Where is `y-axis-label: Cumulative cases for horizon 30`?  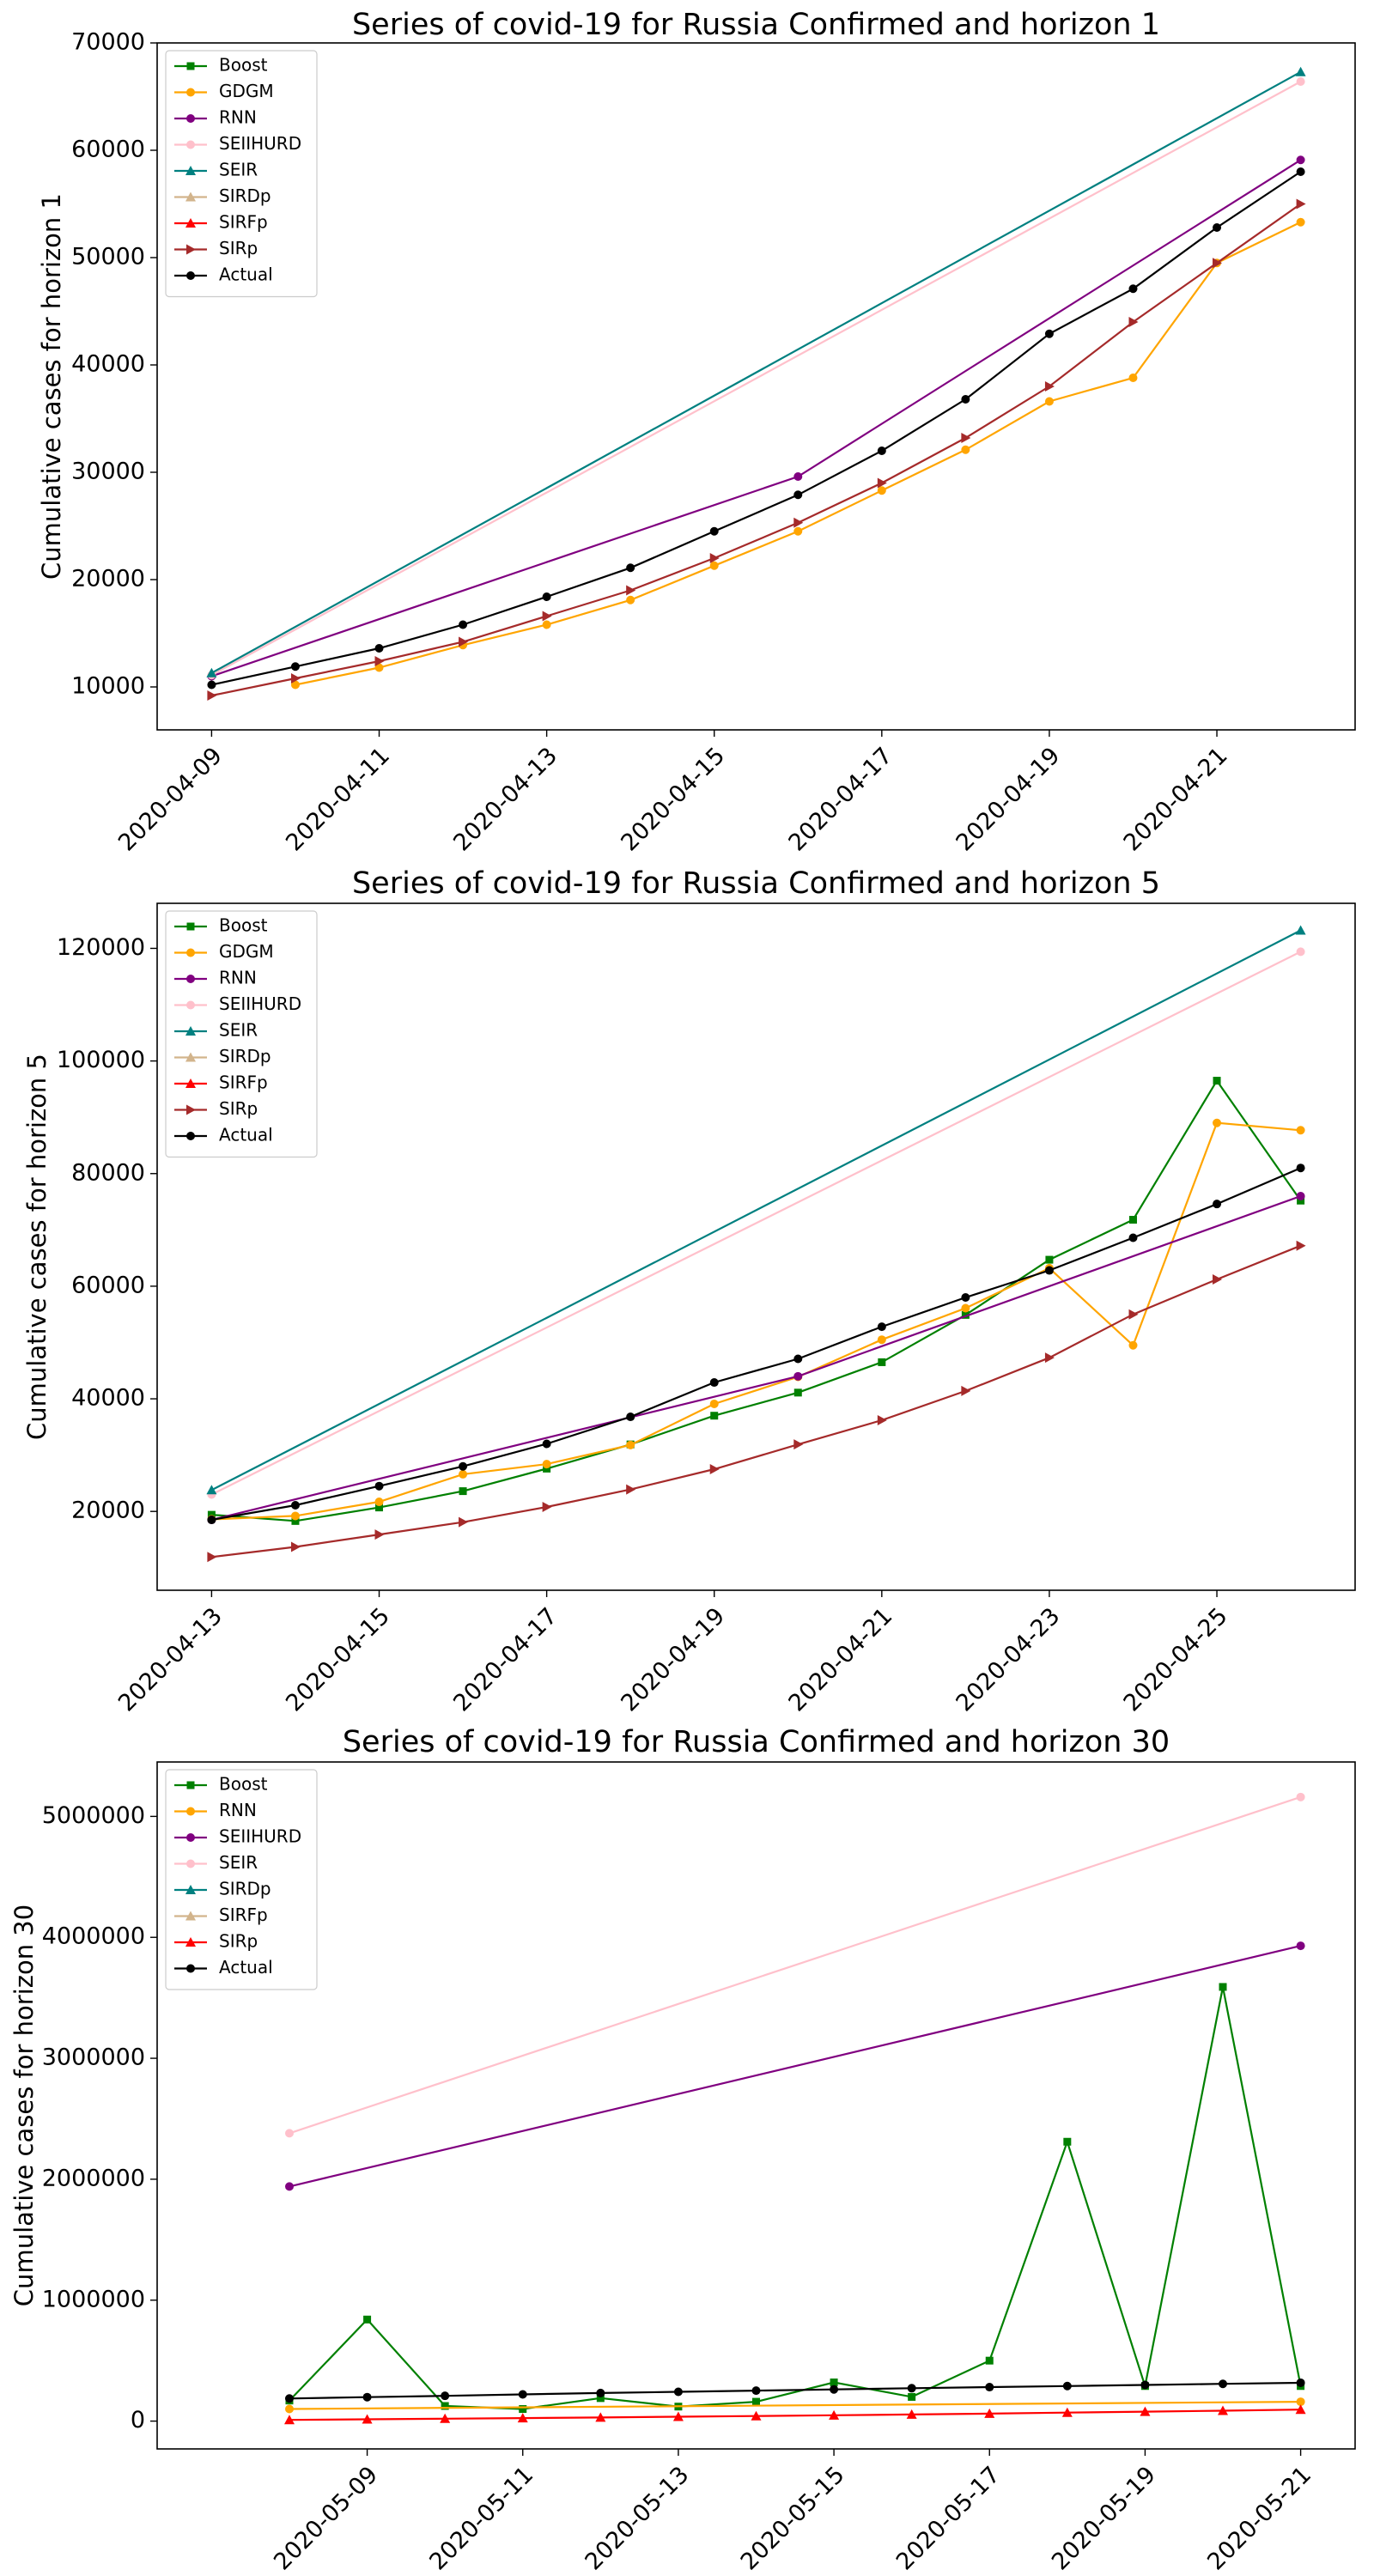 y-axis-label: Cumulative cases for horizon 30 is located at coordinates (24, 2105).